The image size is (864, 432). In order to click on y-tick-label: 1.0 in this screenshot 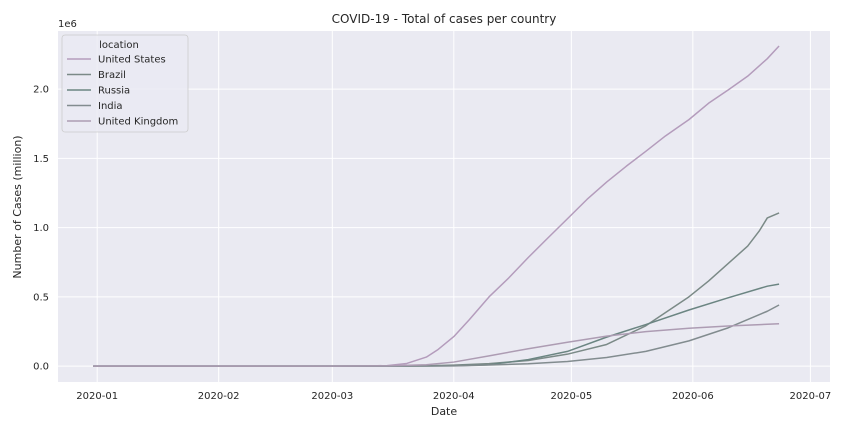, I will do `click(41, 228)`.